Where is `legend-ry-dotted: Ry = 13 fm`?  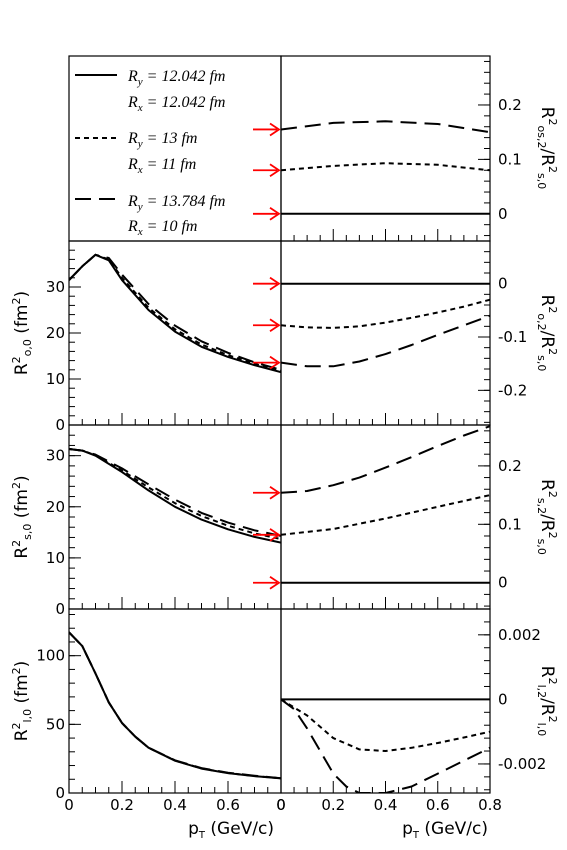
legend-ry-dotted: Ry = 13 fm is located at coordinates (162, 140).